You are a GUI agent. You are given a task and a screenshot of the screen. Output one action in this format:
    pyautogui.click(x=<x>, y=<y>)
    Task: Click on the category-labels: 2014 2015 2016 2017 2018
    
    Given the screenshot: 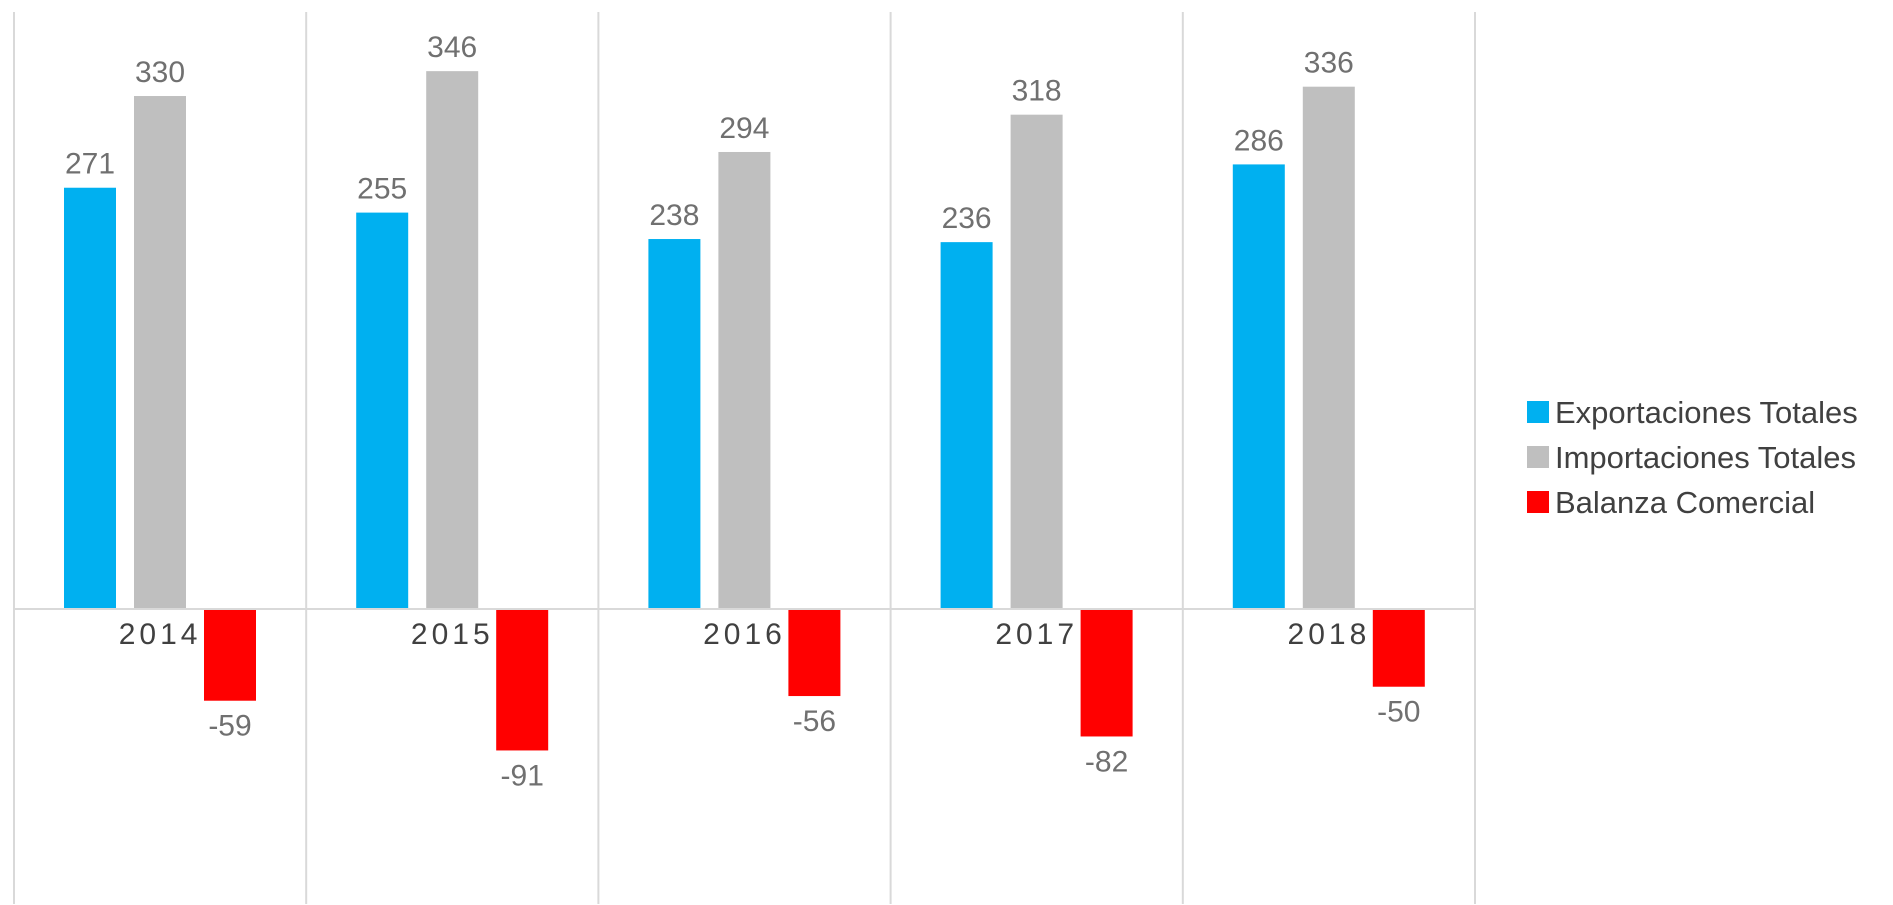 What is the action you would take?
    pyautogui.click(x=745, y=634)
    